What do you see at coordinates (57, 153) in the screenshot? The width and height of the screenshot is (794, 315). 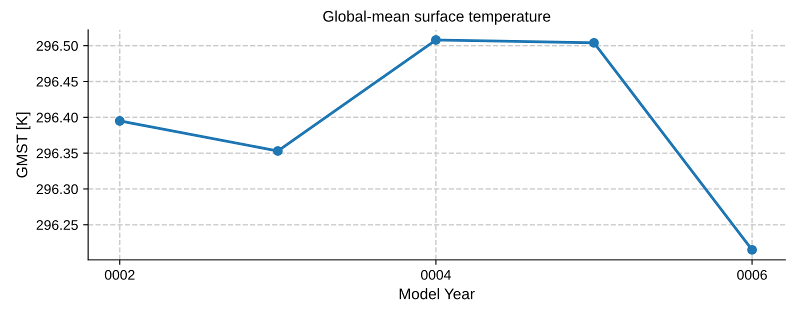 I see `y-tick-label: 296.35` at bounding box center [57, 153].